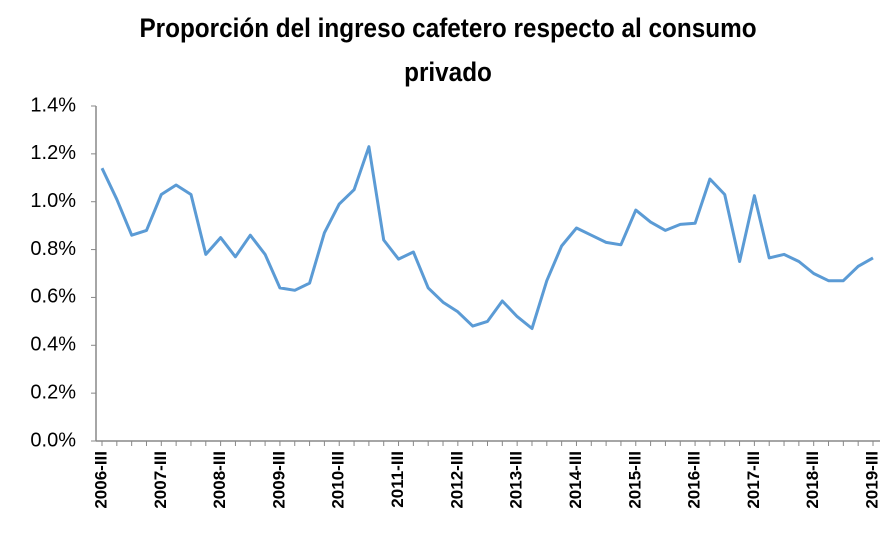  Describe the element at coordinates (456, 480) in the screenshot. I see `x-tick-label: 2012-III` at that location.